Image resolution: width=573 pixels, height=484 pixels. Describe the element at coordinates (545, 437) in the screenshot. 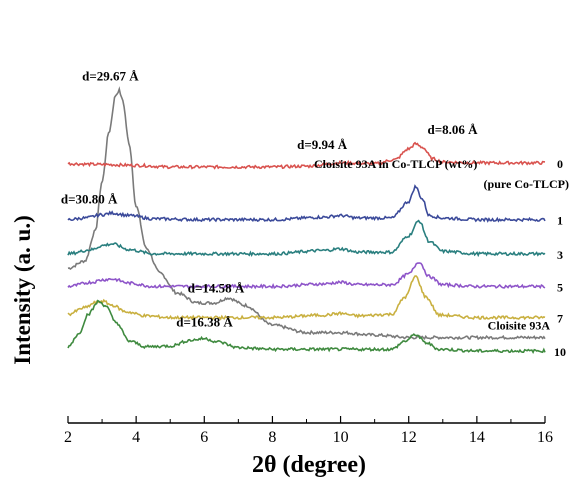

I see `x-tick-label: 16` at that location.